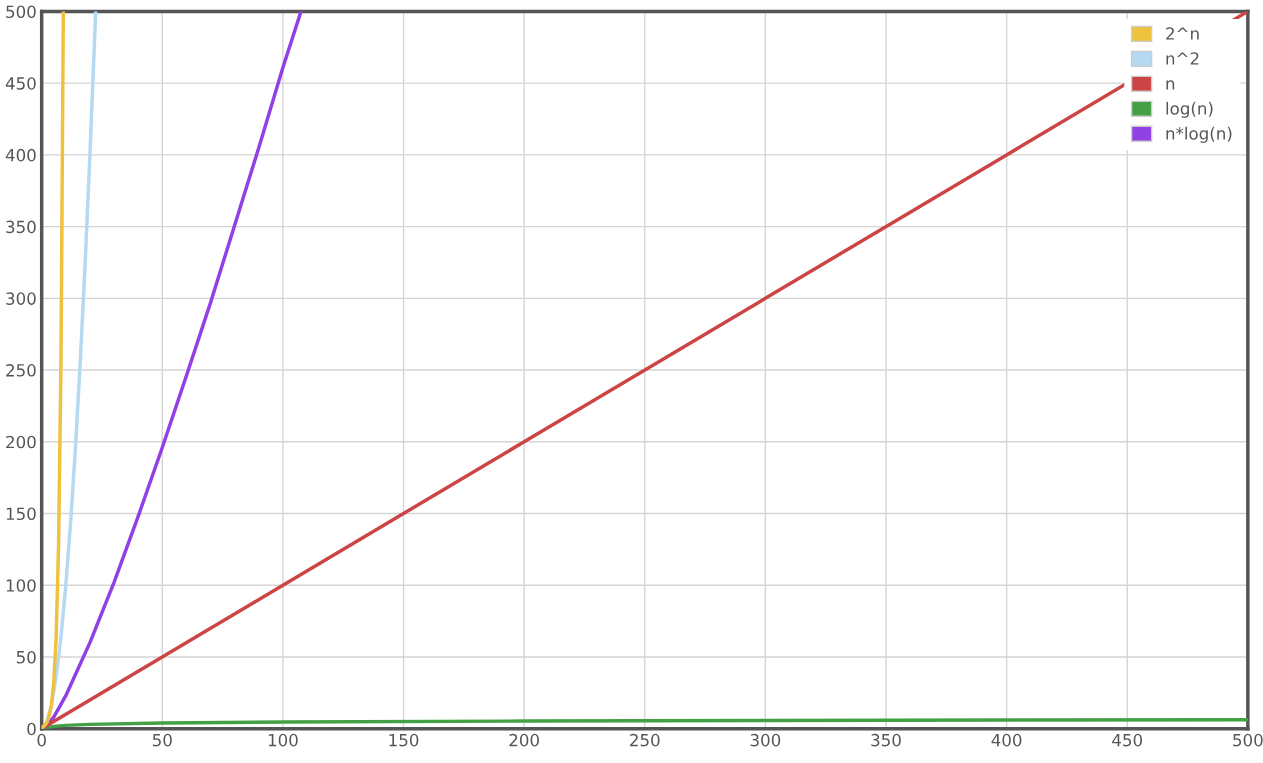 This screenshot has height=763, width=1263. I want to click on y-tick-label: 400, so click(20, 155).